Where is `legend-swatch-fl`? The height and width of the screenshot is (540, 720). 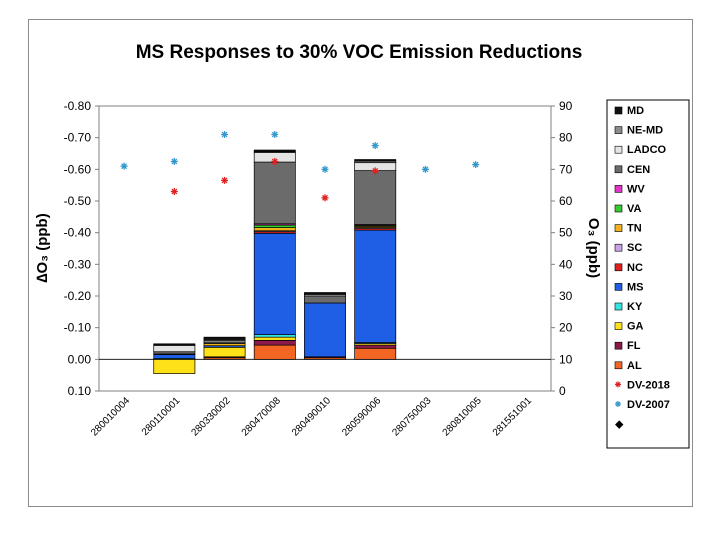 legend-swatch-fl is located at coordinates (618, 345).